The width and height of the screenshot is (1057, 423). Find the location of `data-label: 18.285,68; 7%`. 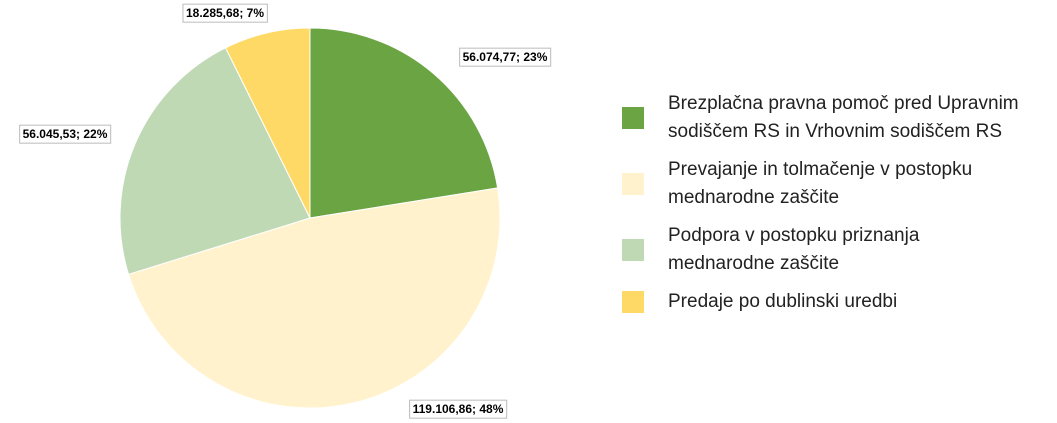

data-label: 18.285,68; 7% is located at coordinates (225, 13).